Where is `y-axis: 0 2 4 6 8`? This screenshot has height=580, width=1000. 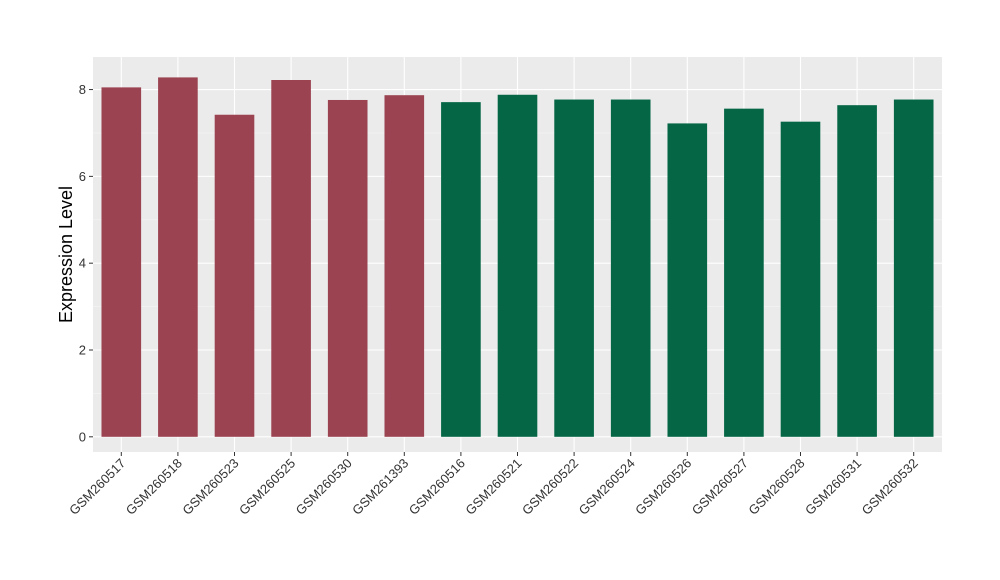
y-axis: 0 2 4 6 8 is located at coordinates (86, 263).